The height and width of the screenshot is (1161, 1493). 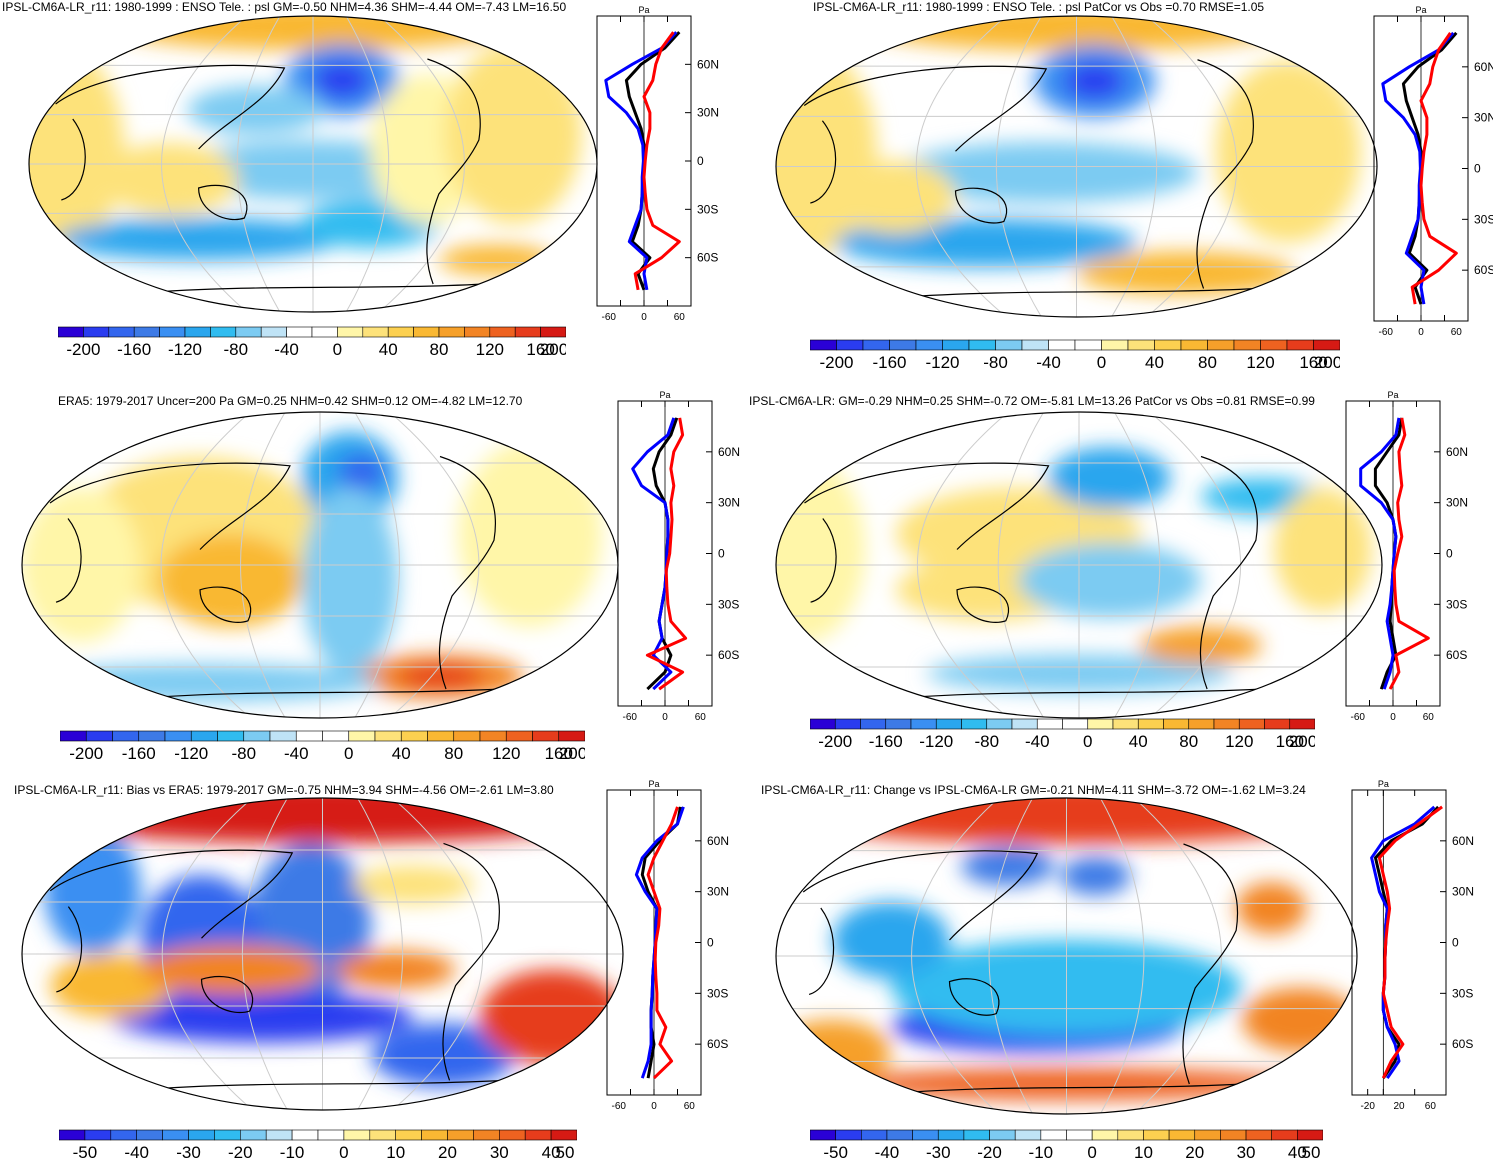 What do you see at coordinates (1143, 1152) in the screenshot?
I see `colorbar-label: 10` at bounding box center [1143, 1152].